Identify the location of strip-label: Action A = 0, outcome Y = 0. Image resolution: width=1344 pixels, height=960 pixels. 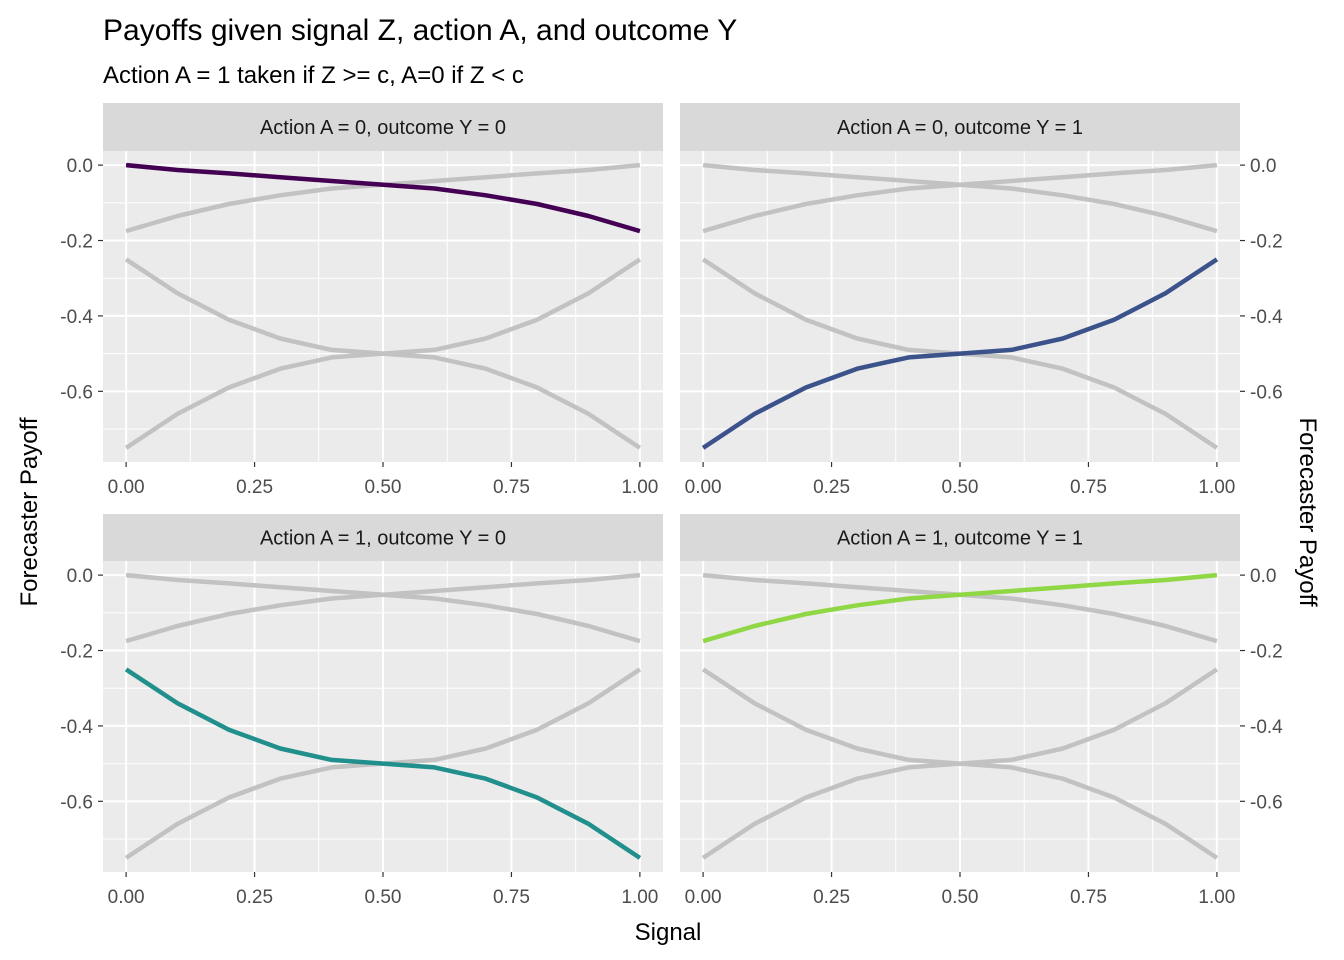
(383, 128).